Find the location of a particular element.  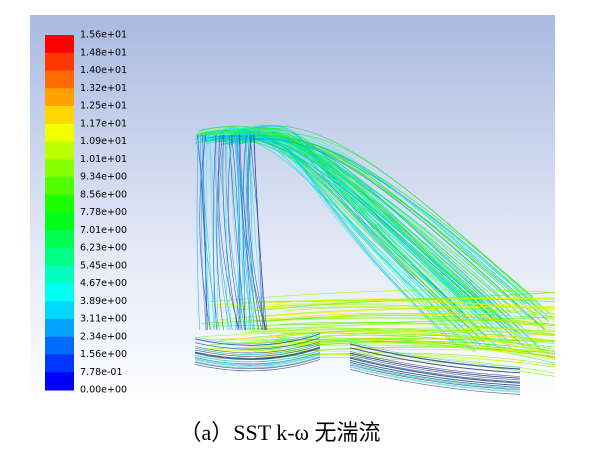

colorbar-label: 6.23e+00 is located at coordinates (103, 248).